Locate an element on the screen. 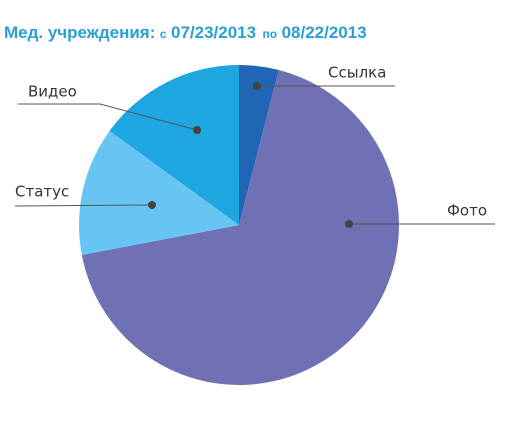 The width and height of the screenshot is (520, 431). title-text: с is located at coordinates (163, 34).